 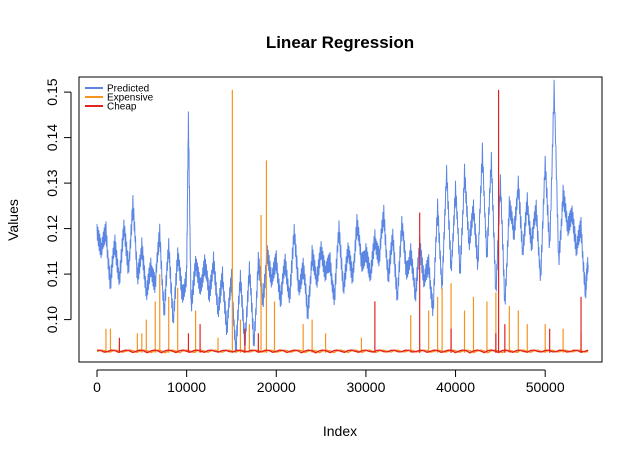 What do you see at coordinates (545, 387) in the screenshot?
I see `x-tick-label: 50000` at bounding box center [545, 387].